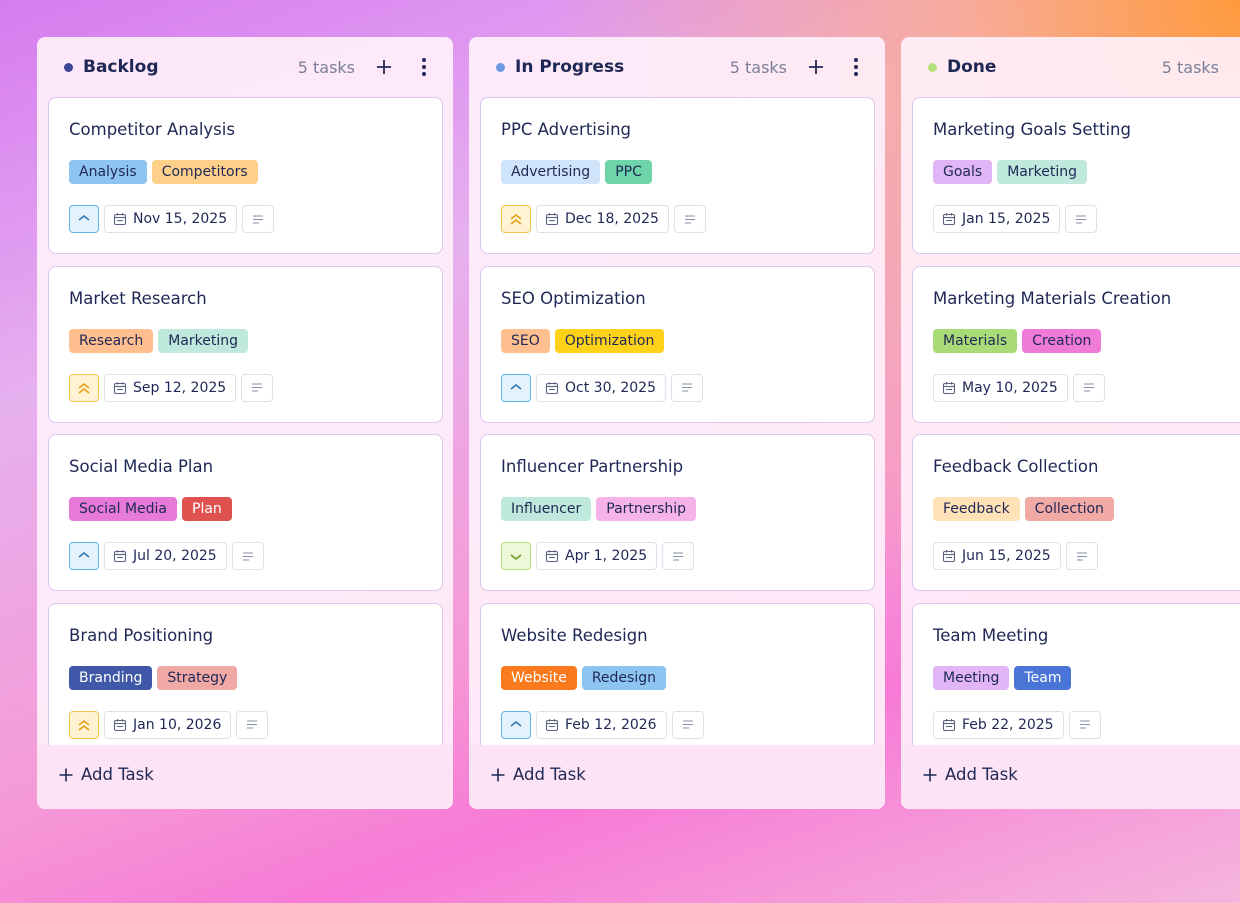 The height and width of the screenshot is (903, 1240). I want to click on tag-list: Influencer Partnership, so click(599, 509).